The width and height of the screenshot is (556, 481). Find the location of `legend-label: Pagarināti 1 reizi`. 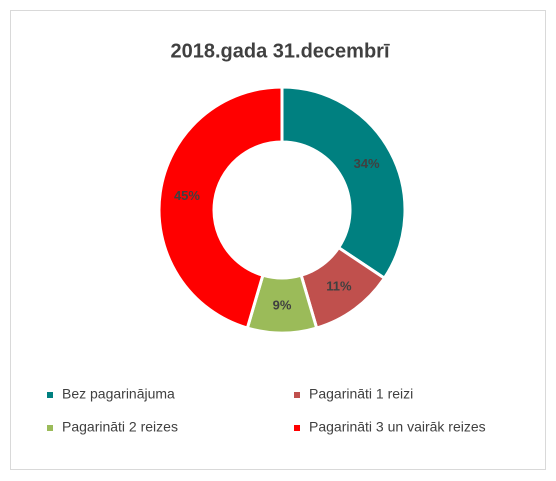

legend-label: Pagarināti 1 reizi is located at coordinates (361, 394).